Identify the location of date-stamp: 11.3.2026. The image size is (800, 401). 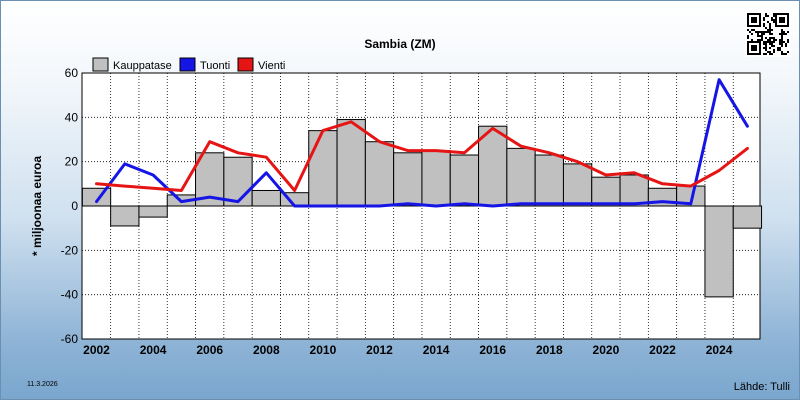
(42, 384).